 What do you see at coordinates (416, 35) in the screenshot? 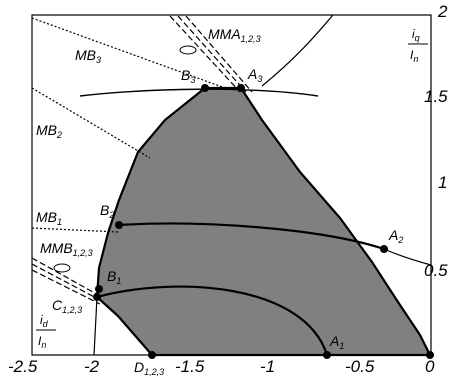
I see `y-axis-label-numerator: iq` at bounding box center [416, 35].